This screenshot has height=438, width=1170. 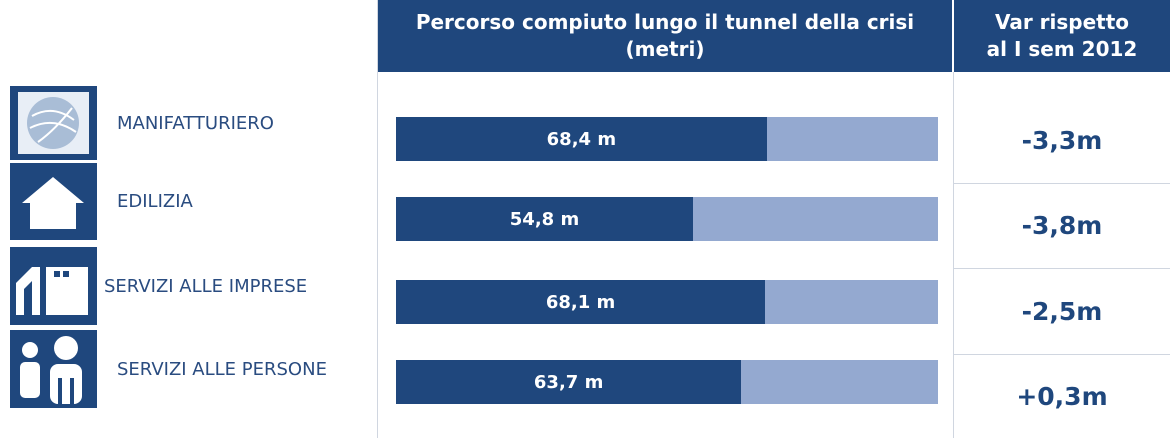 I want to click on category-label: EDILIZIA, so click(x=155, y=201).